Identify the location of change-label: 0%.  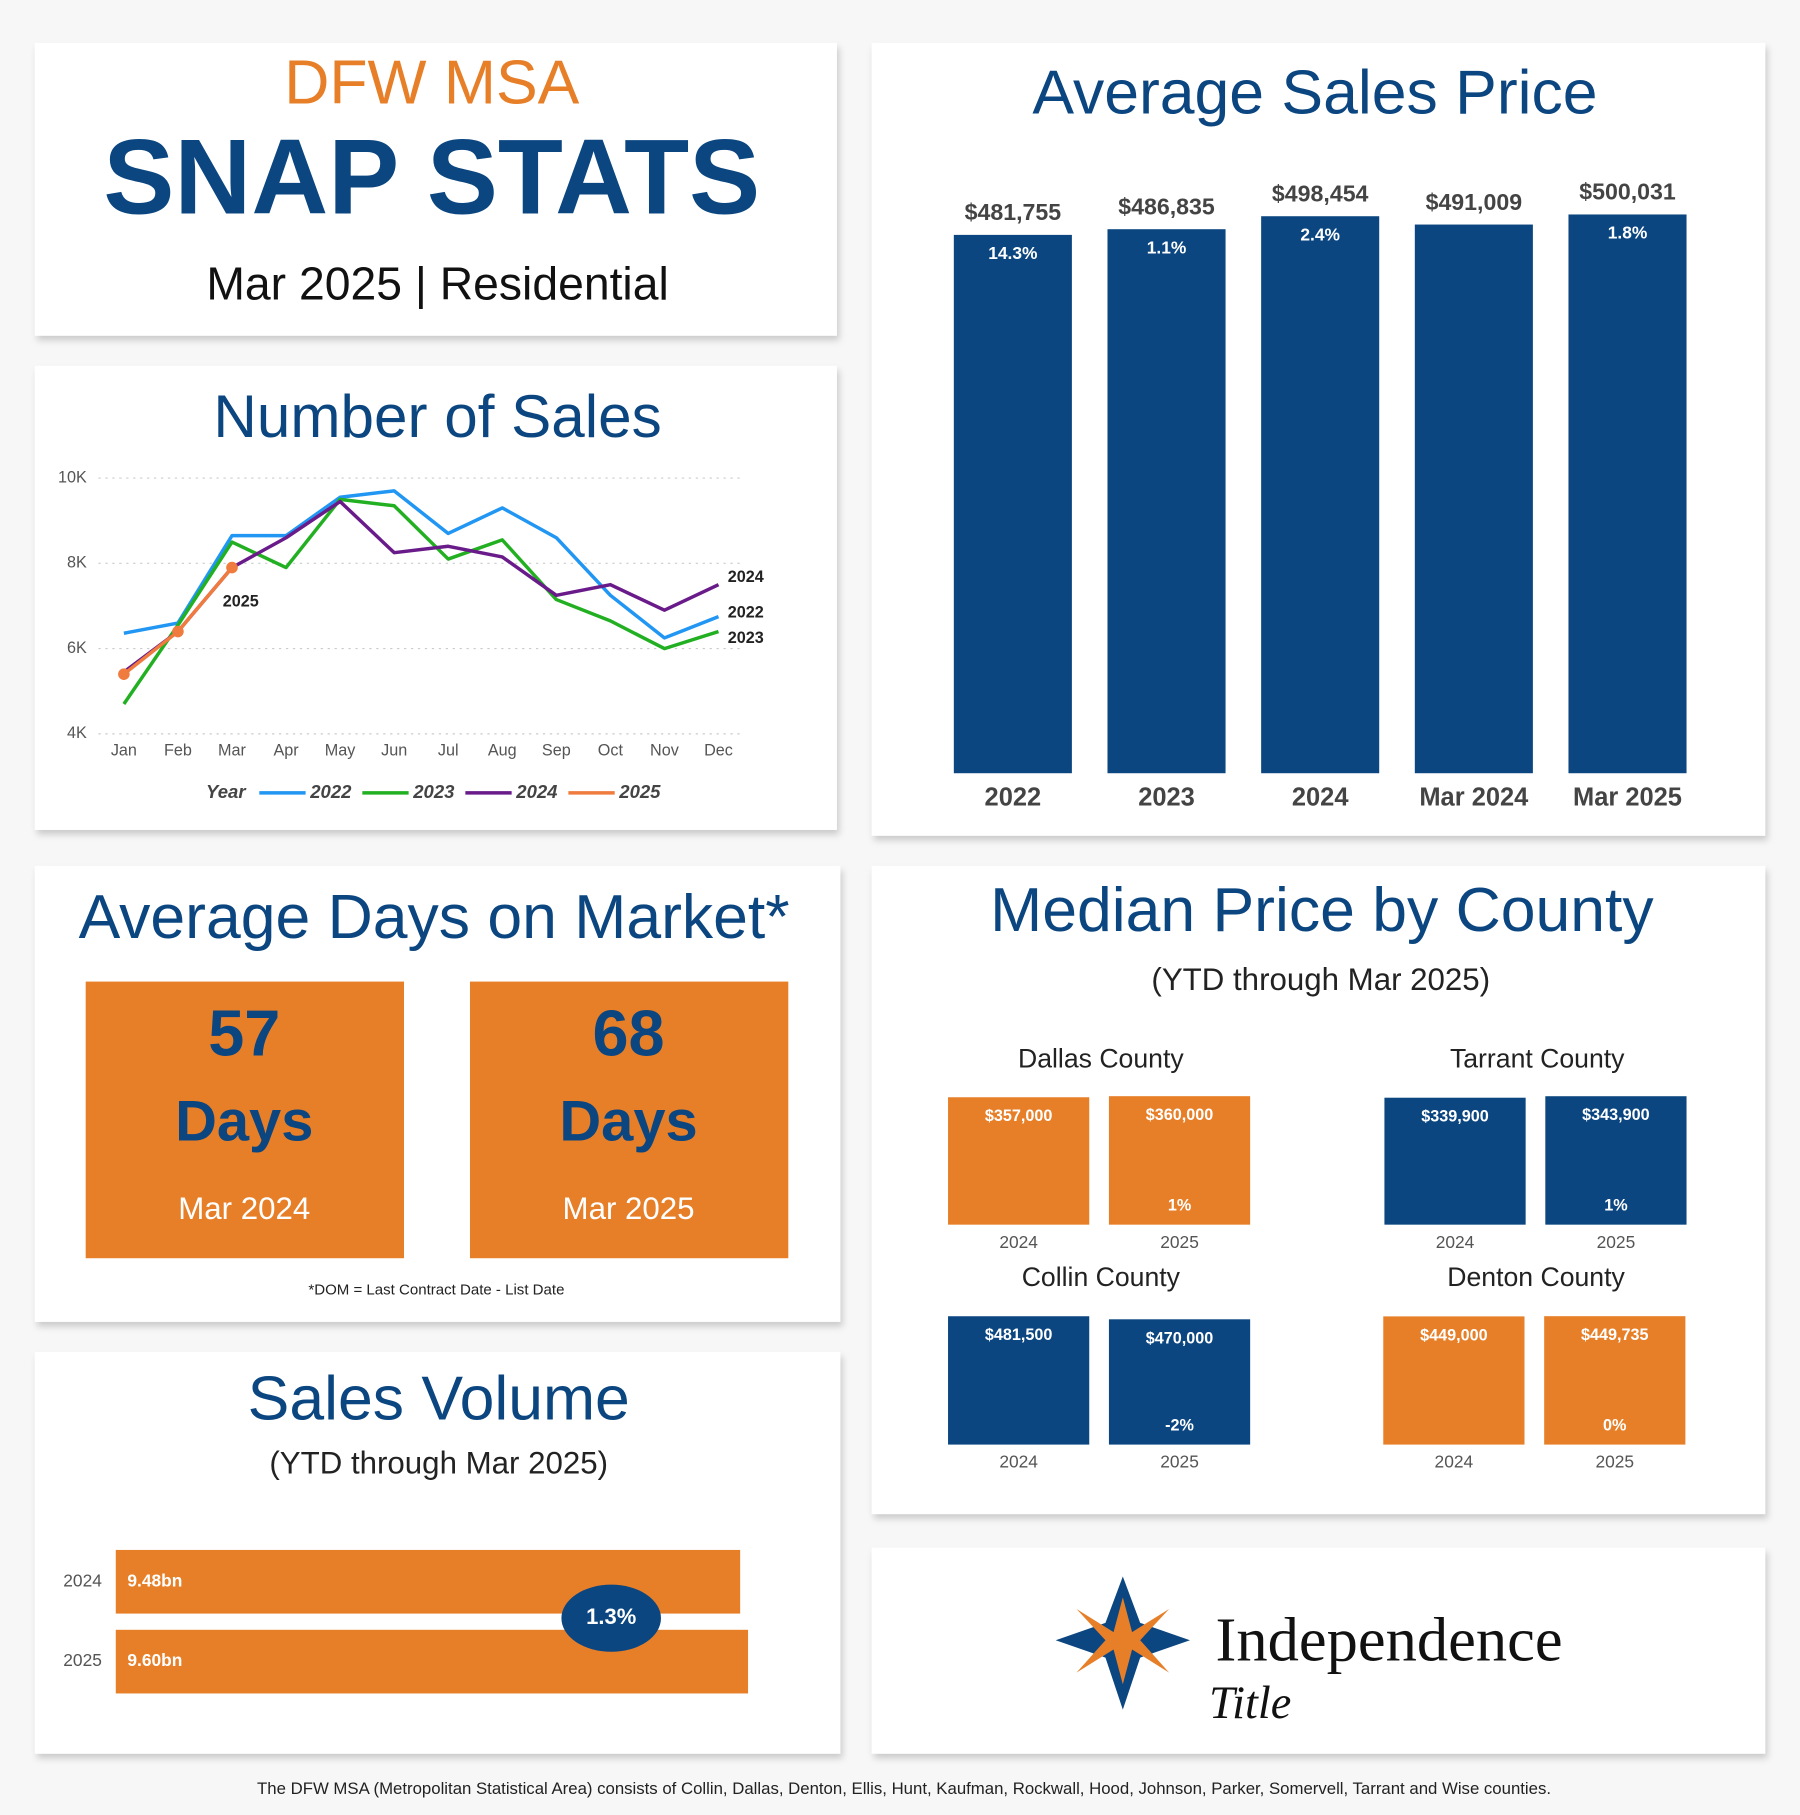
(1614, 1425).